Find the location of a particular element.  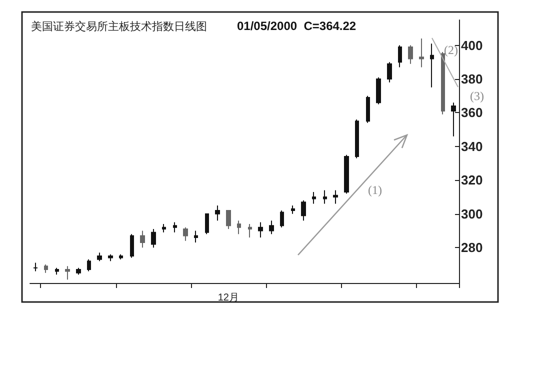

y-tick-label: 380 is located at coordinates (472, 79).